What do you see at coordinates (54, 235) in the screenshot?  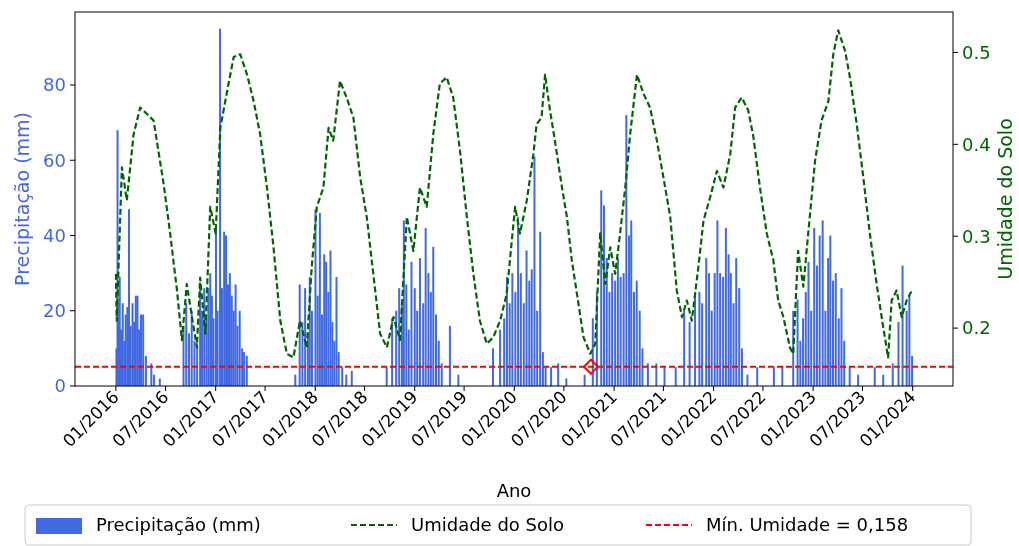 I see `y-tick-label: 40` at bounding box center [54, 235].